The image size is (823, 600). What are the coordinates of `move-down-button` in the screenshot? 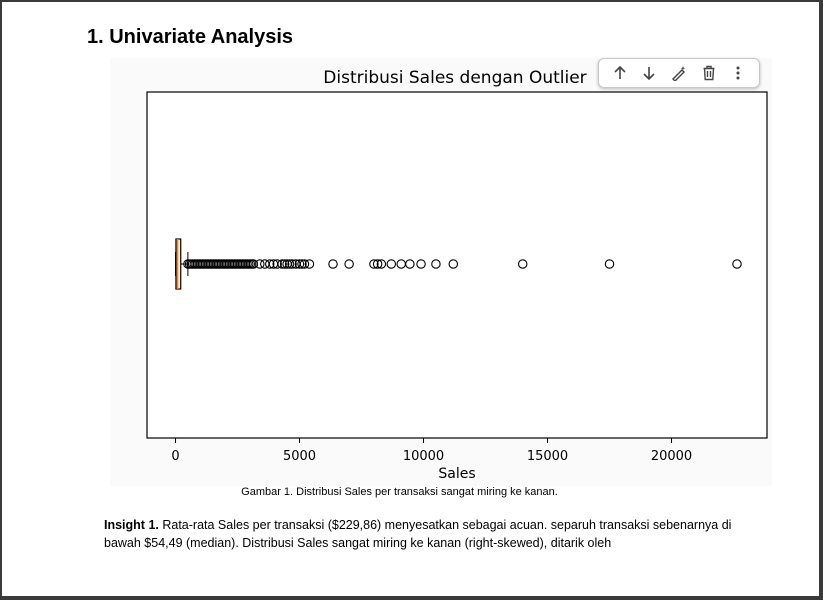 It's located at (649, 73).